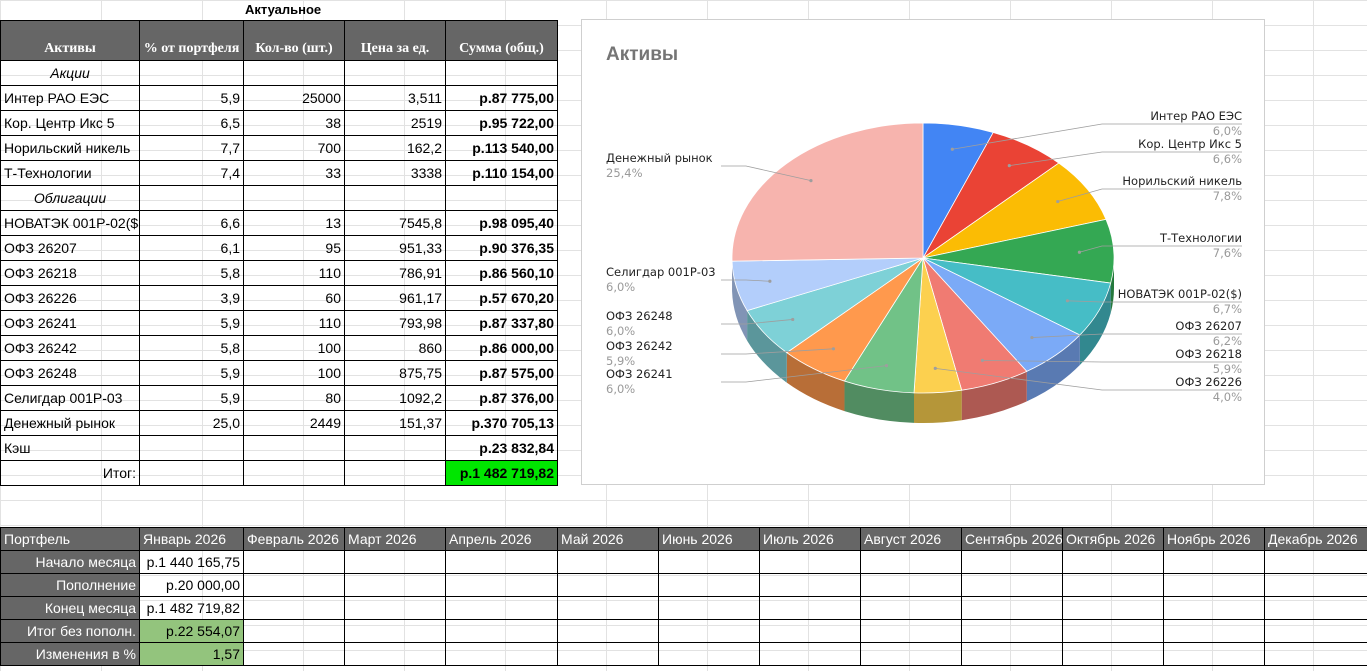  What do you see at coordinates (191, 373) in the screenshot?
I see `asset-percent-cell: 5,9` at bounding box center [191, 373].